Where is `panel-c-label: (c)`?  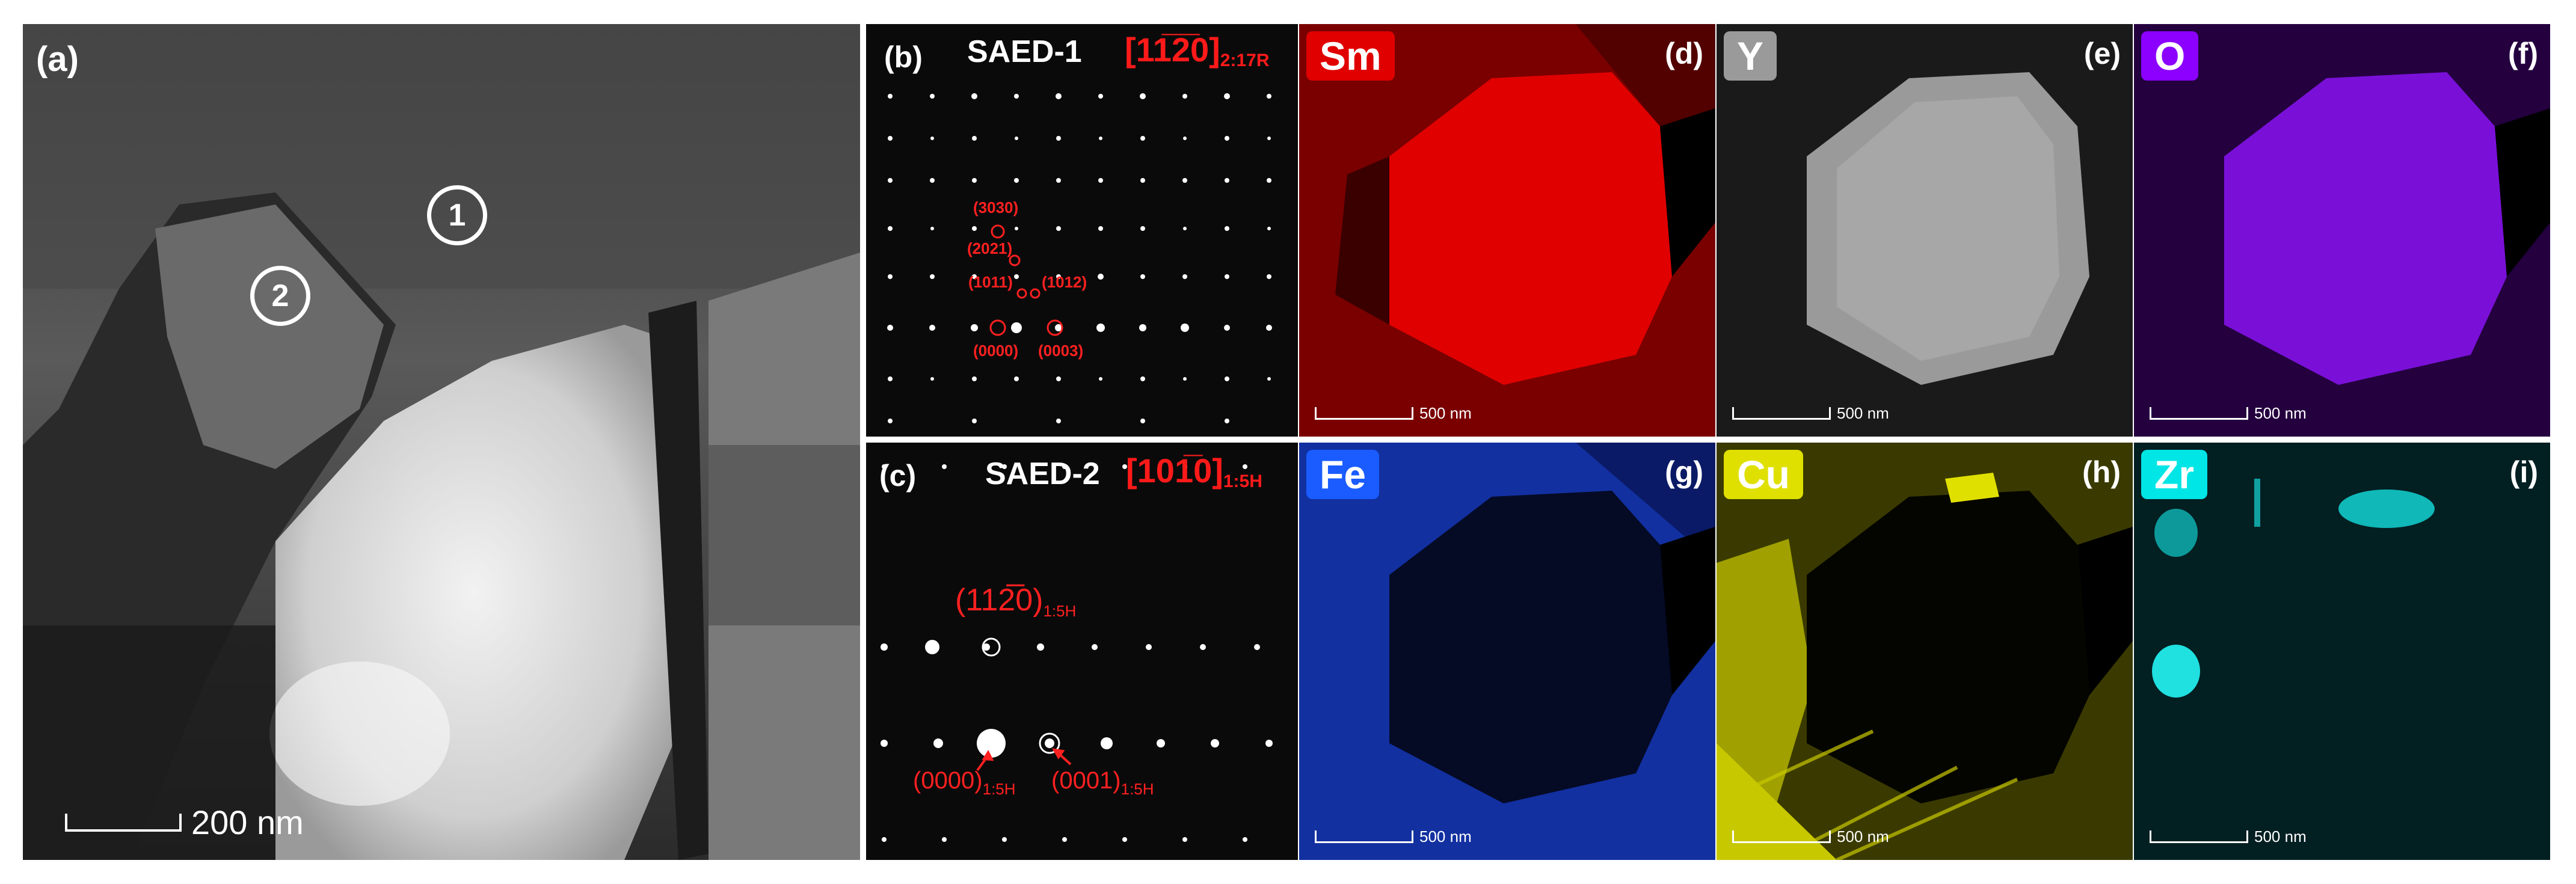
panel-c-label: (c) is located at coordinates (898, 476).